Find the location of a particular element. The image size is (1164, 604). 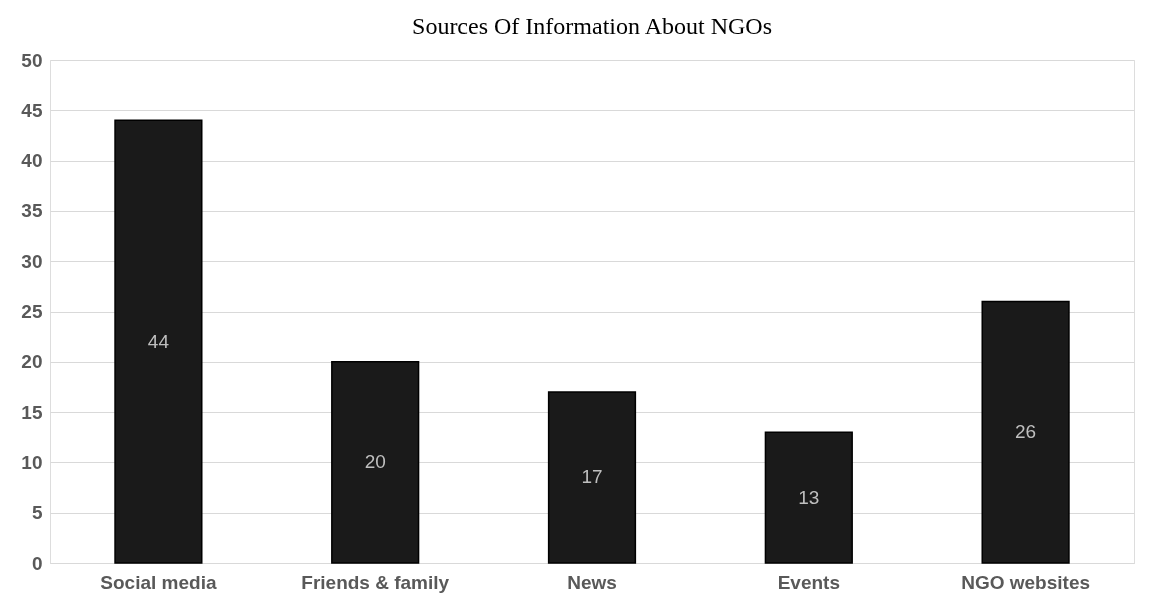

y-tick-label: 50 is located at coordinates (32, 60).